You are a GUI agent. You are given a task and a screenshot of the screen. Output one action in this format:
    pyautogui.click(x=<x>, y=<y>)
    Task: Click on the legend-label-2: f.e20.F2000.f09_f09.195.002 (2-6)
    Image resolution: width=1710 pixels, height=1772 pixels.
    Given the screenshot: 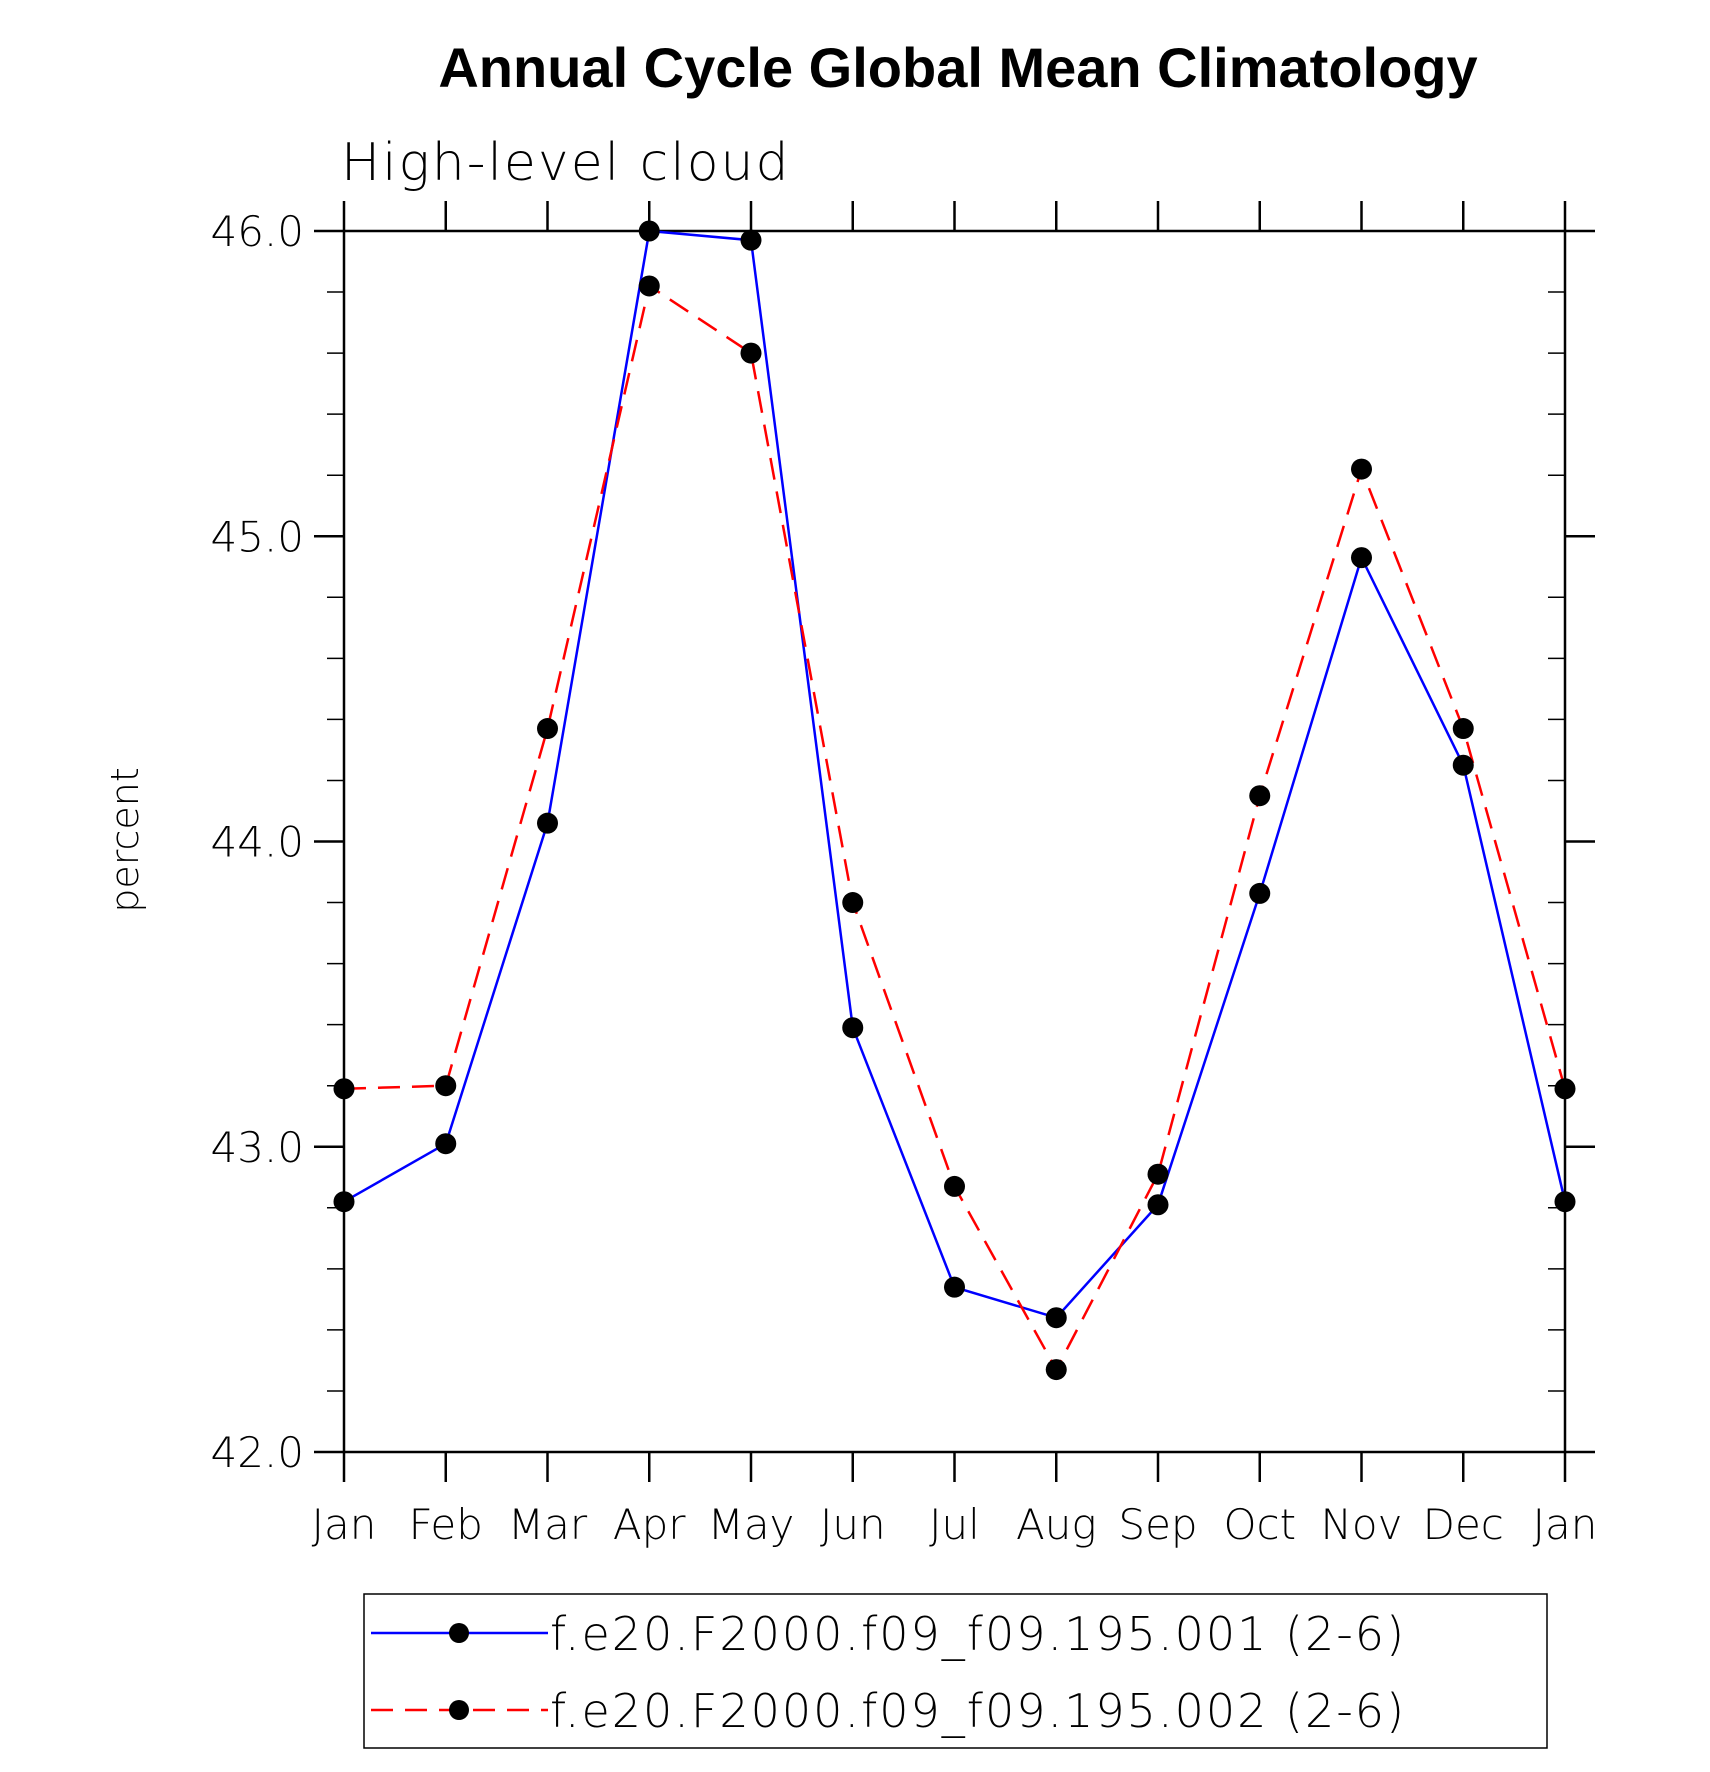 What is the action you would take?
    pyautogui.click(x=978, y=1711)
    